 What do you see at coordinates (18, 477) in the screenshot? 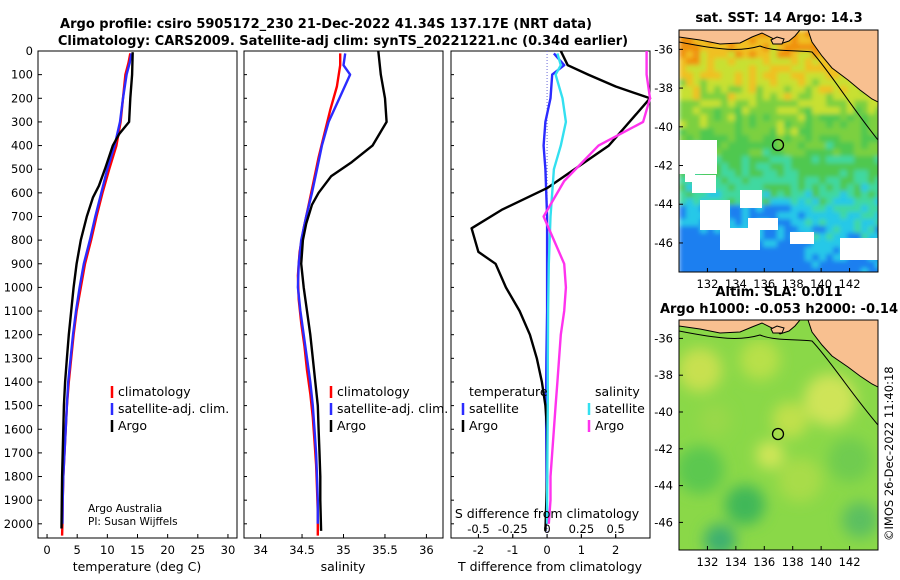
I see `depth-tick-label: 1800` at bounding box center [18, 477].